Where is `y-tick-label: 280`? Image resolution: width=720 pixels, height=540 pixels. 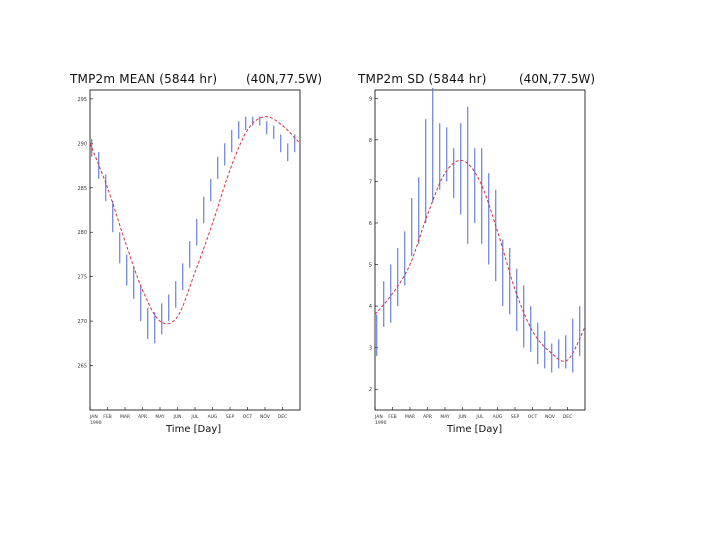
y-tick-label: 280 is located at coordinates (82, 233).